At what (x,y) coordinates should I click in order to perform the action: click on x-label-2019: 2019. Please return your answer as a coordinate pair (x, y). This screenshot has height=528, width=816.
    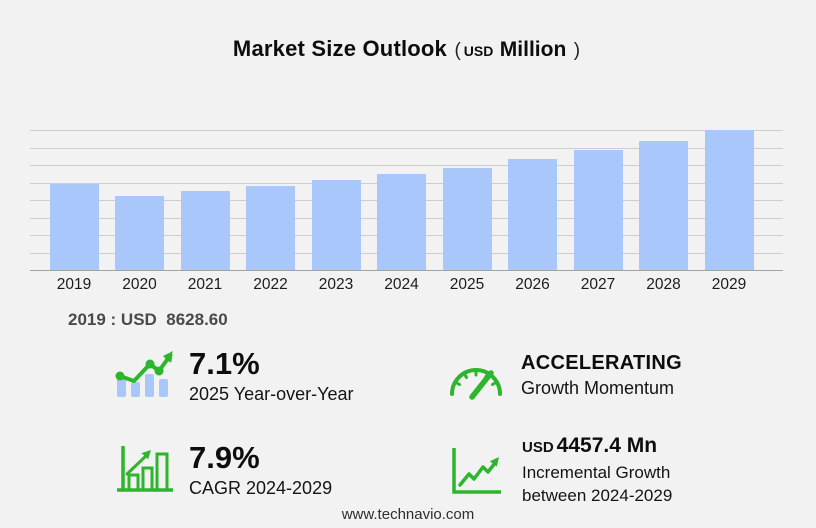
    Looking at the image, I should click on (74, 284).